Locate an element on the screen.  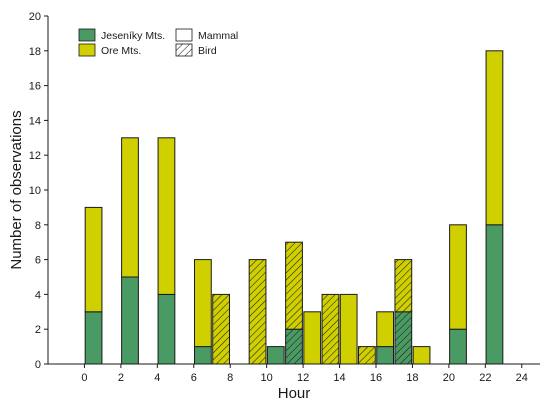
x-tick-label: 24 is located at coordinates (522, 378).